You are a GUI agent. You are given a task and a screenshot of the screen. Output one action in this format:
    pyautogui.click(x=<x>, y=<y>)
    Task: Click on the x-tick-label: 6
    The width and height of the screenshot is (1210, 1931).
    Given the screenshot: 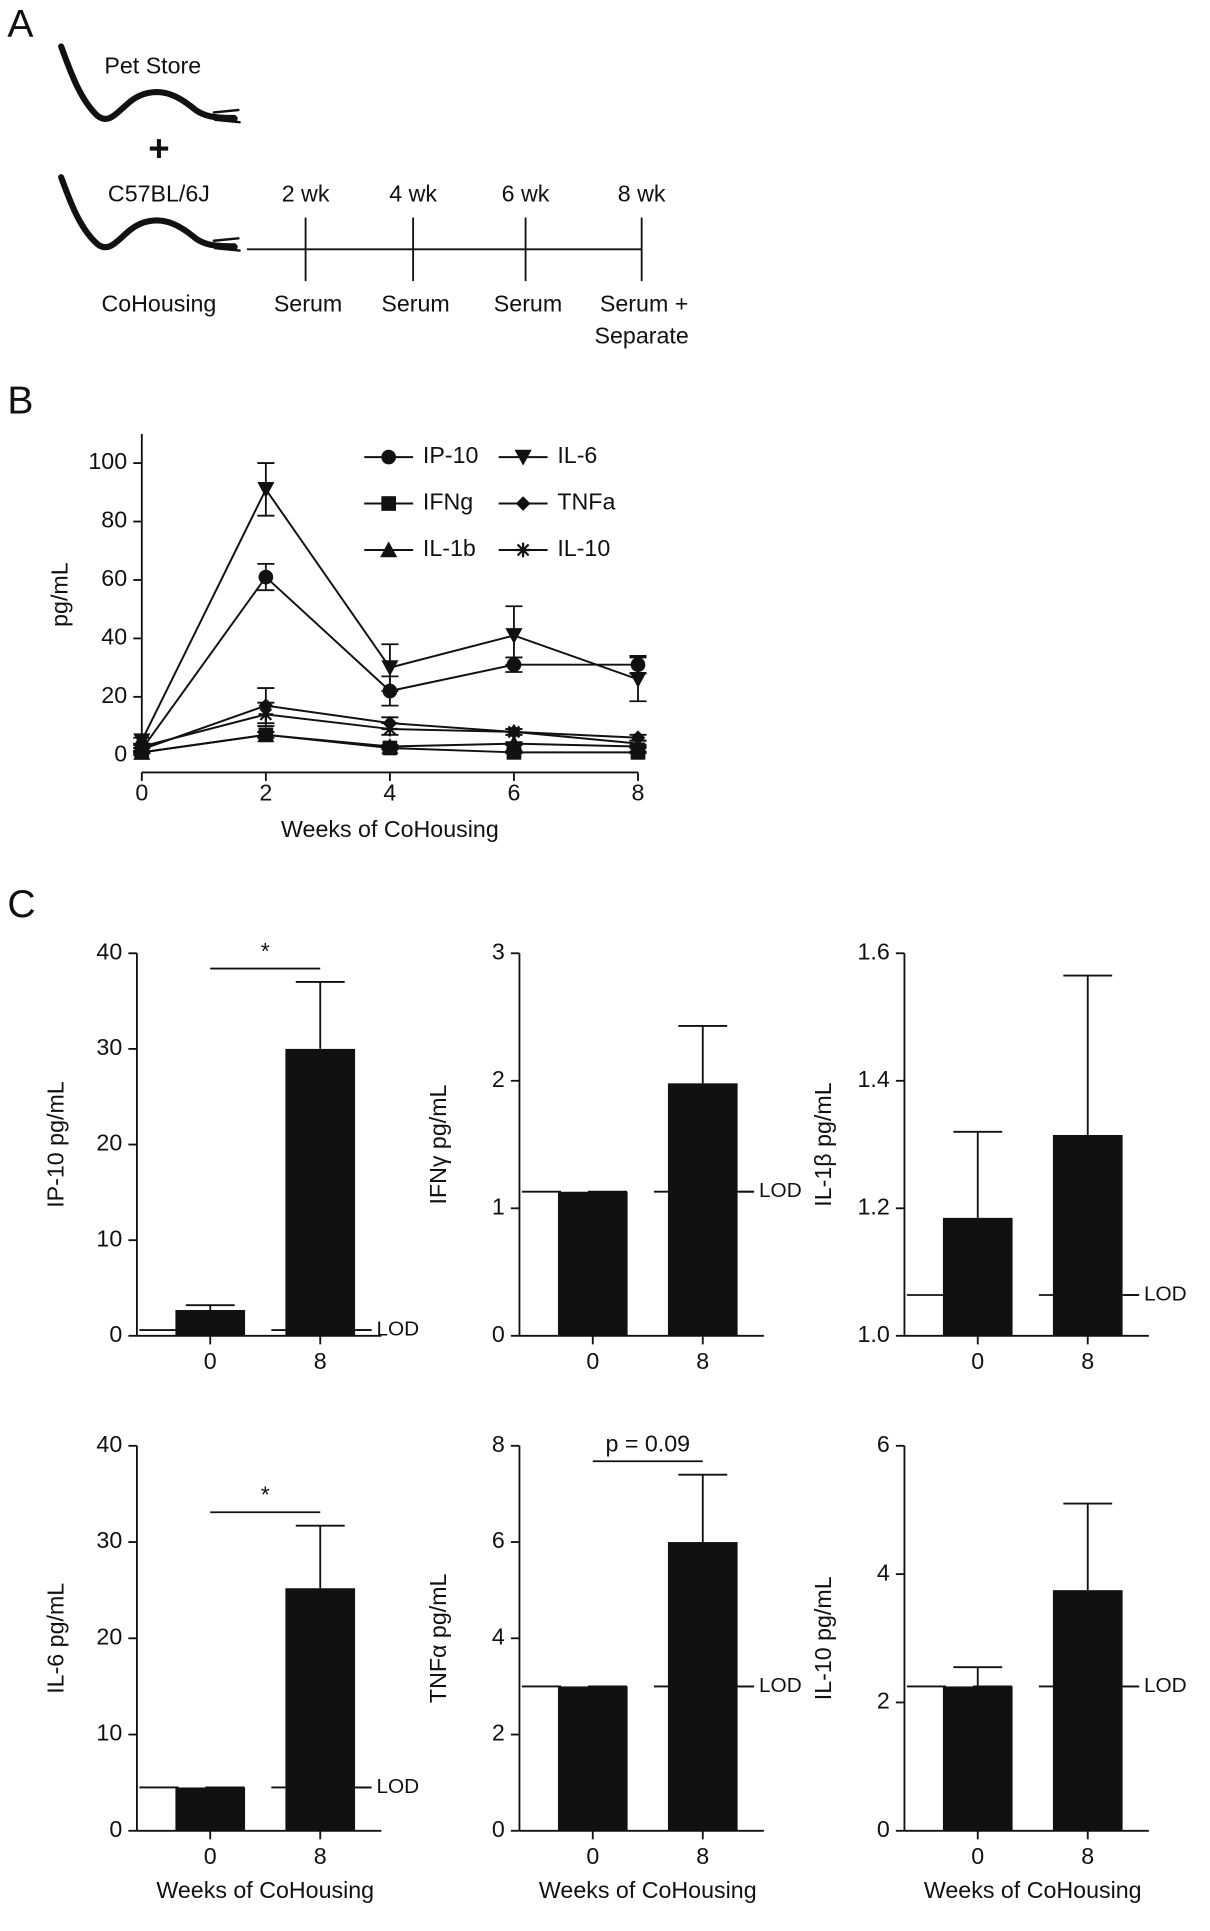 What is the action you would take?
    pyautogui.click(x=513, y=793)
    